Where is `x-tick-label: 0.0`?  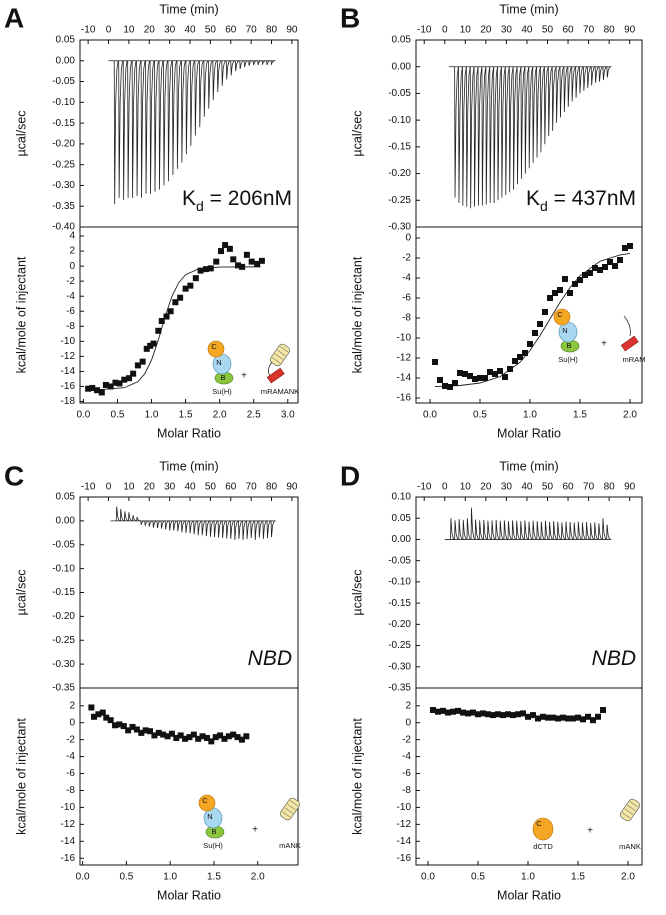 x-tick-label: 0.0 is located at coordinates (430, 415).